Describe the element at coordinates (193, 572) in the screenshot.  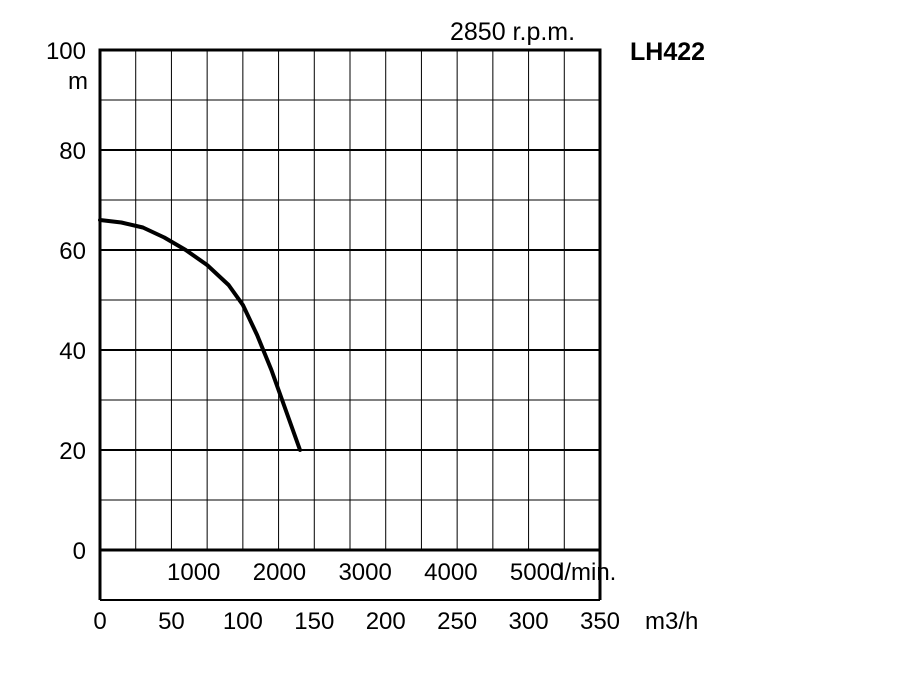
I see `flow-tick-label: 1000` at that location.